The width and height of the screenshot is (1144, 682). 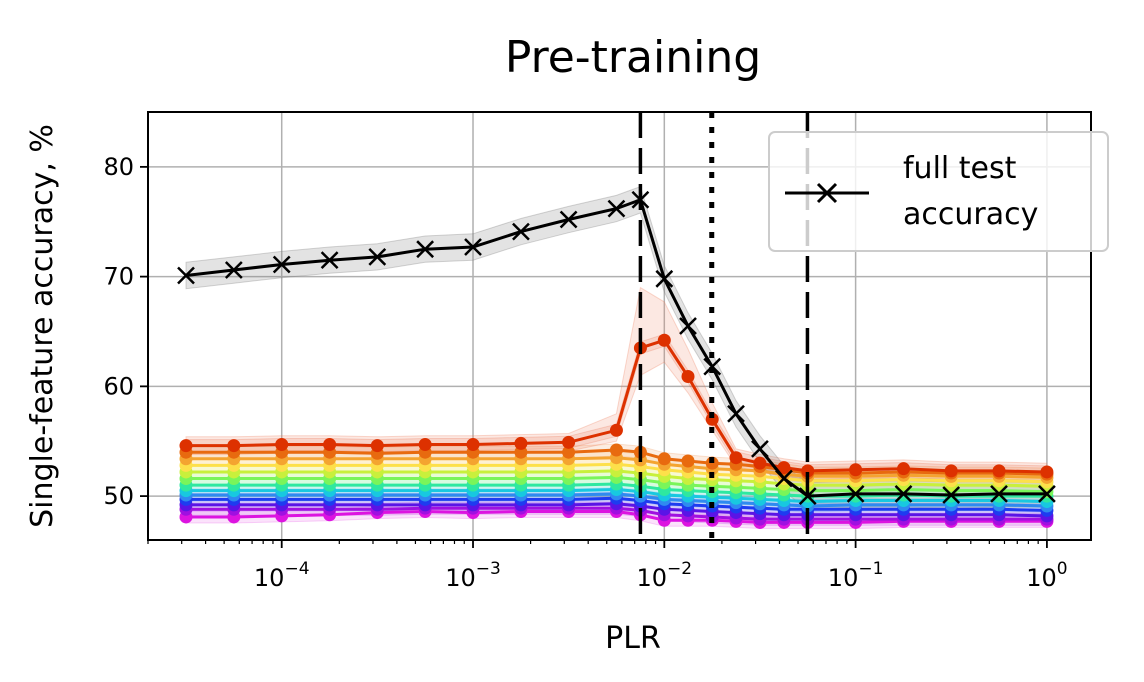 I want to click on legend-marker, so click(x=827, y=193).